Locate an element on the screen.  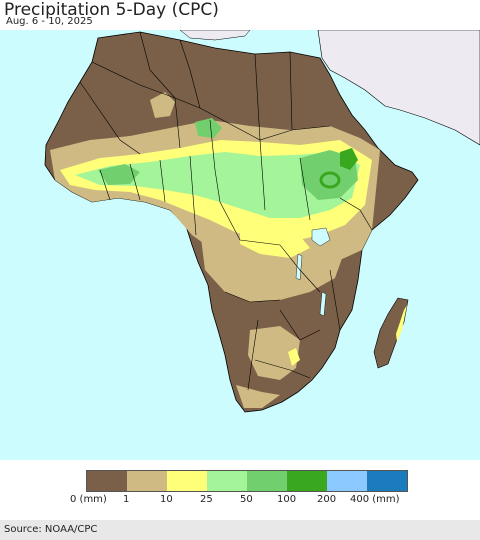
legend-label-0: 0 (mm) is located at coordinates (88, 499).